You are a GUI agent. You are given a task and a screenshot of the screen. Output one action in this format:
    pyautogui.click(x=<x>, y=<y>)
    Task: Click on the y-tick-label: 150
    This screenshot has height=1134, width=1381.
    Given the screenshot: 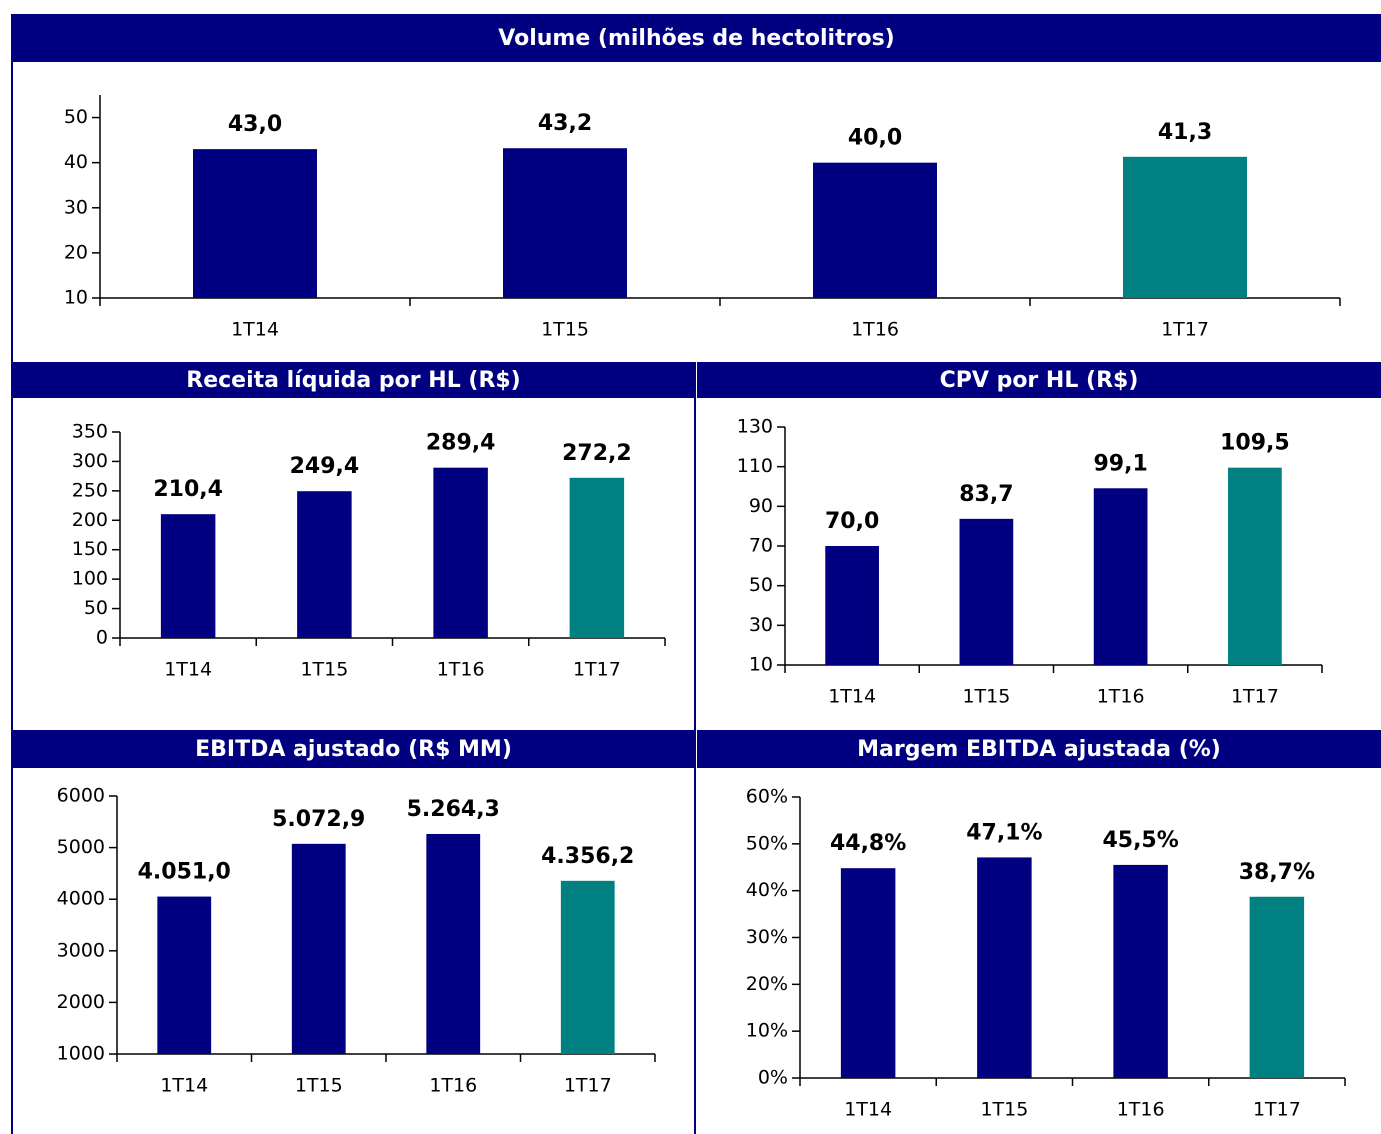 What is the action you would take?
    pyautogui.click(x=90, y=549)
    